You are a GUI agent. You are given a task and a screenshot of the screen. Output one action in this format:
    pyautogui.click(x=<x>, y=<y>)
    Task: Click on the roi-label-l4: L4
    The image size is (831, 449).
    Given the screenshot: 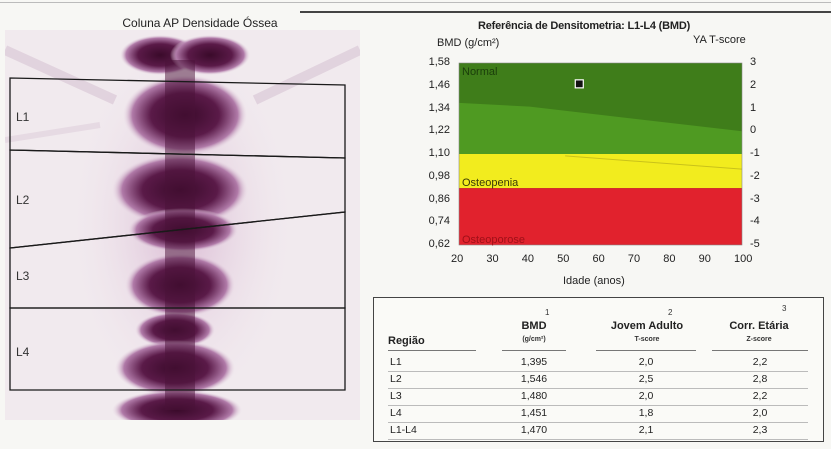 What is the action you would take?
    pyautogui.click(x=23, y=352)
    